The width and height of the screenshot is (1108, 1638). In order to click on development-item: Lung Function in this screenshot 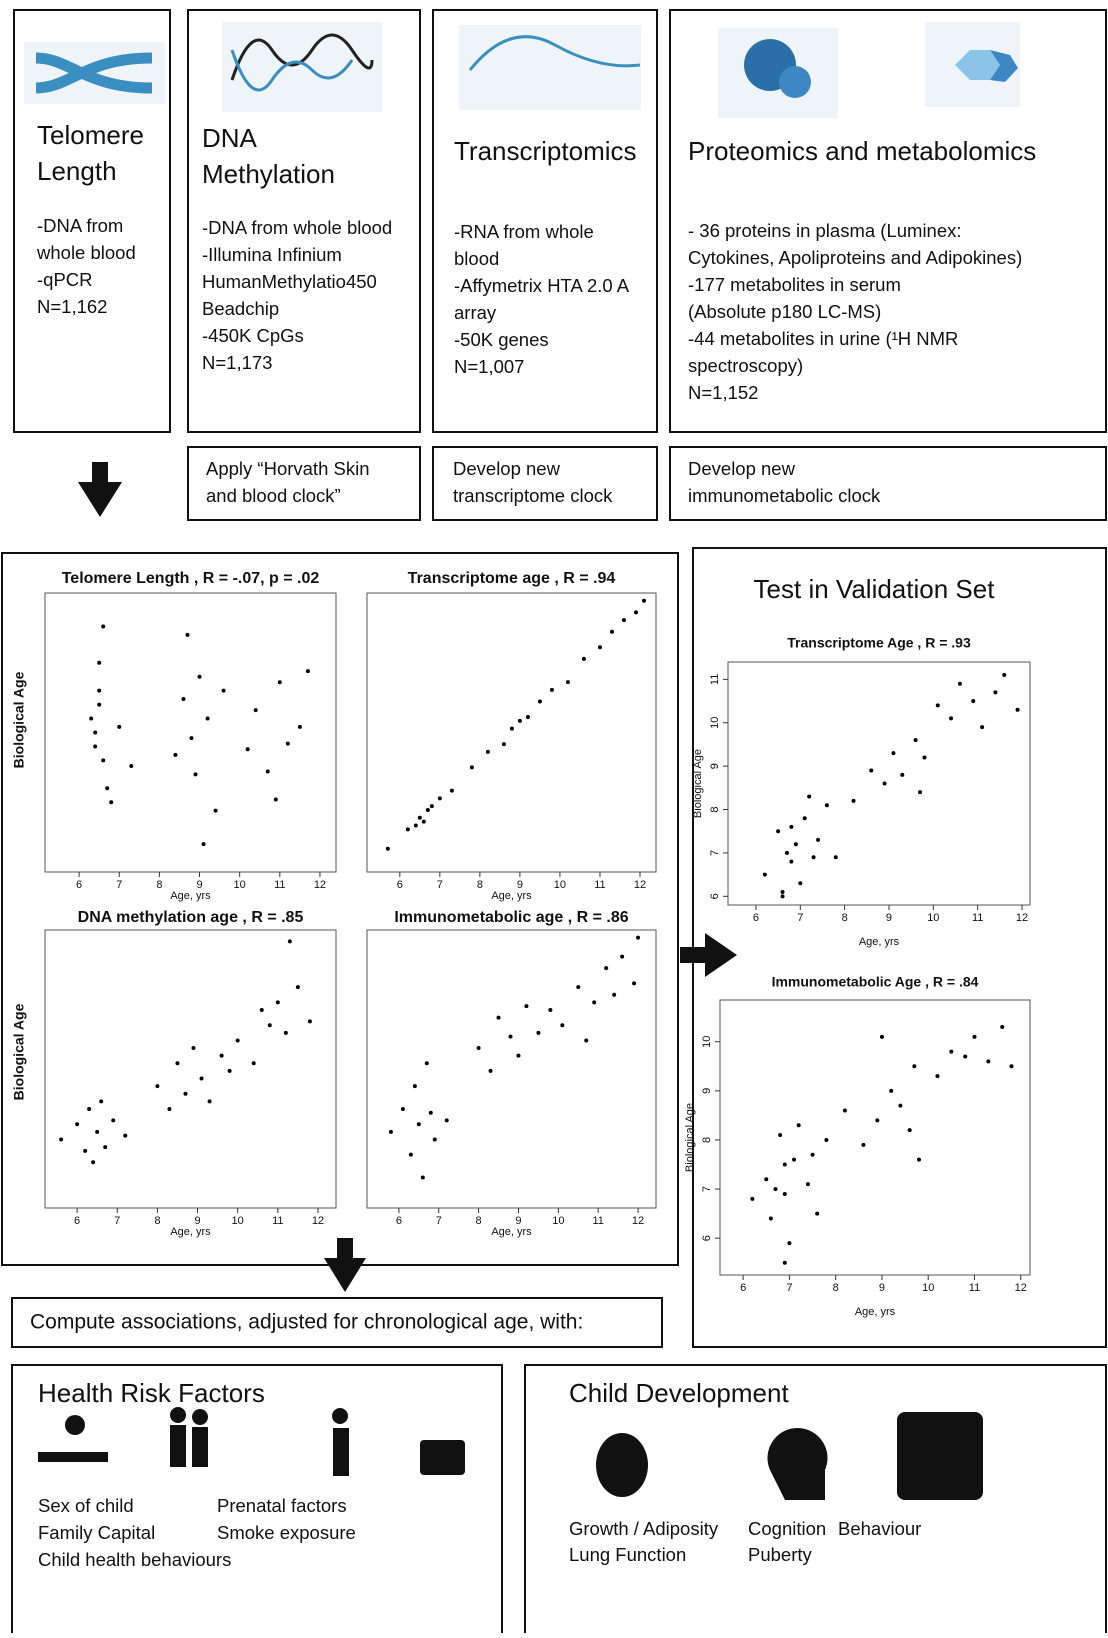, I will do `click(627, 1554)`.